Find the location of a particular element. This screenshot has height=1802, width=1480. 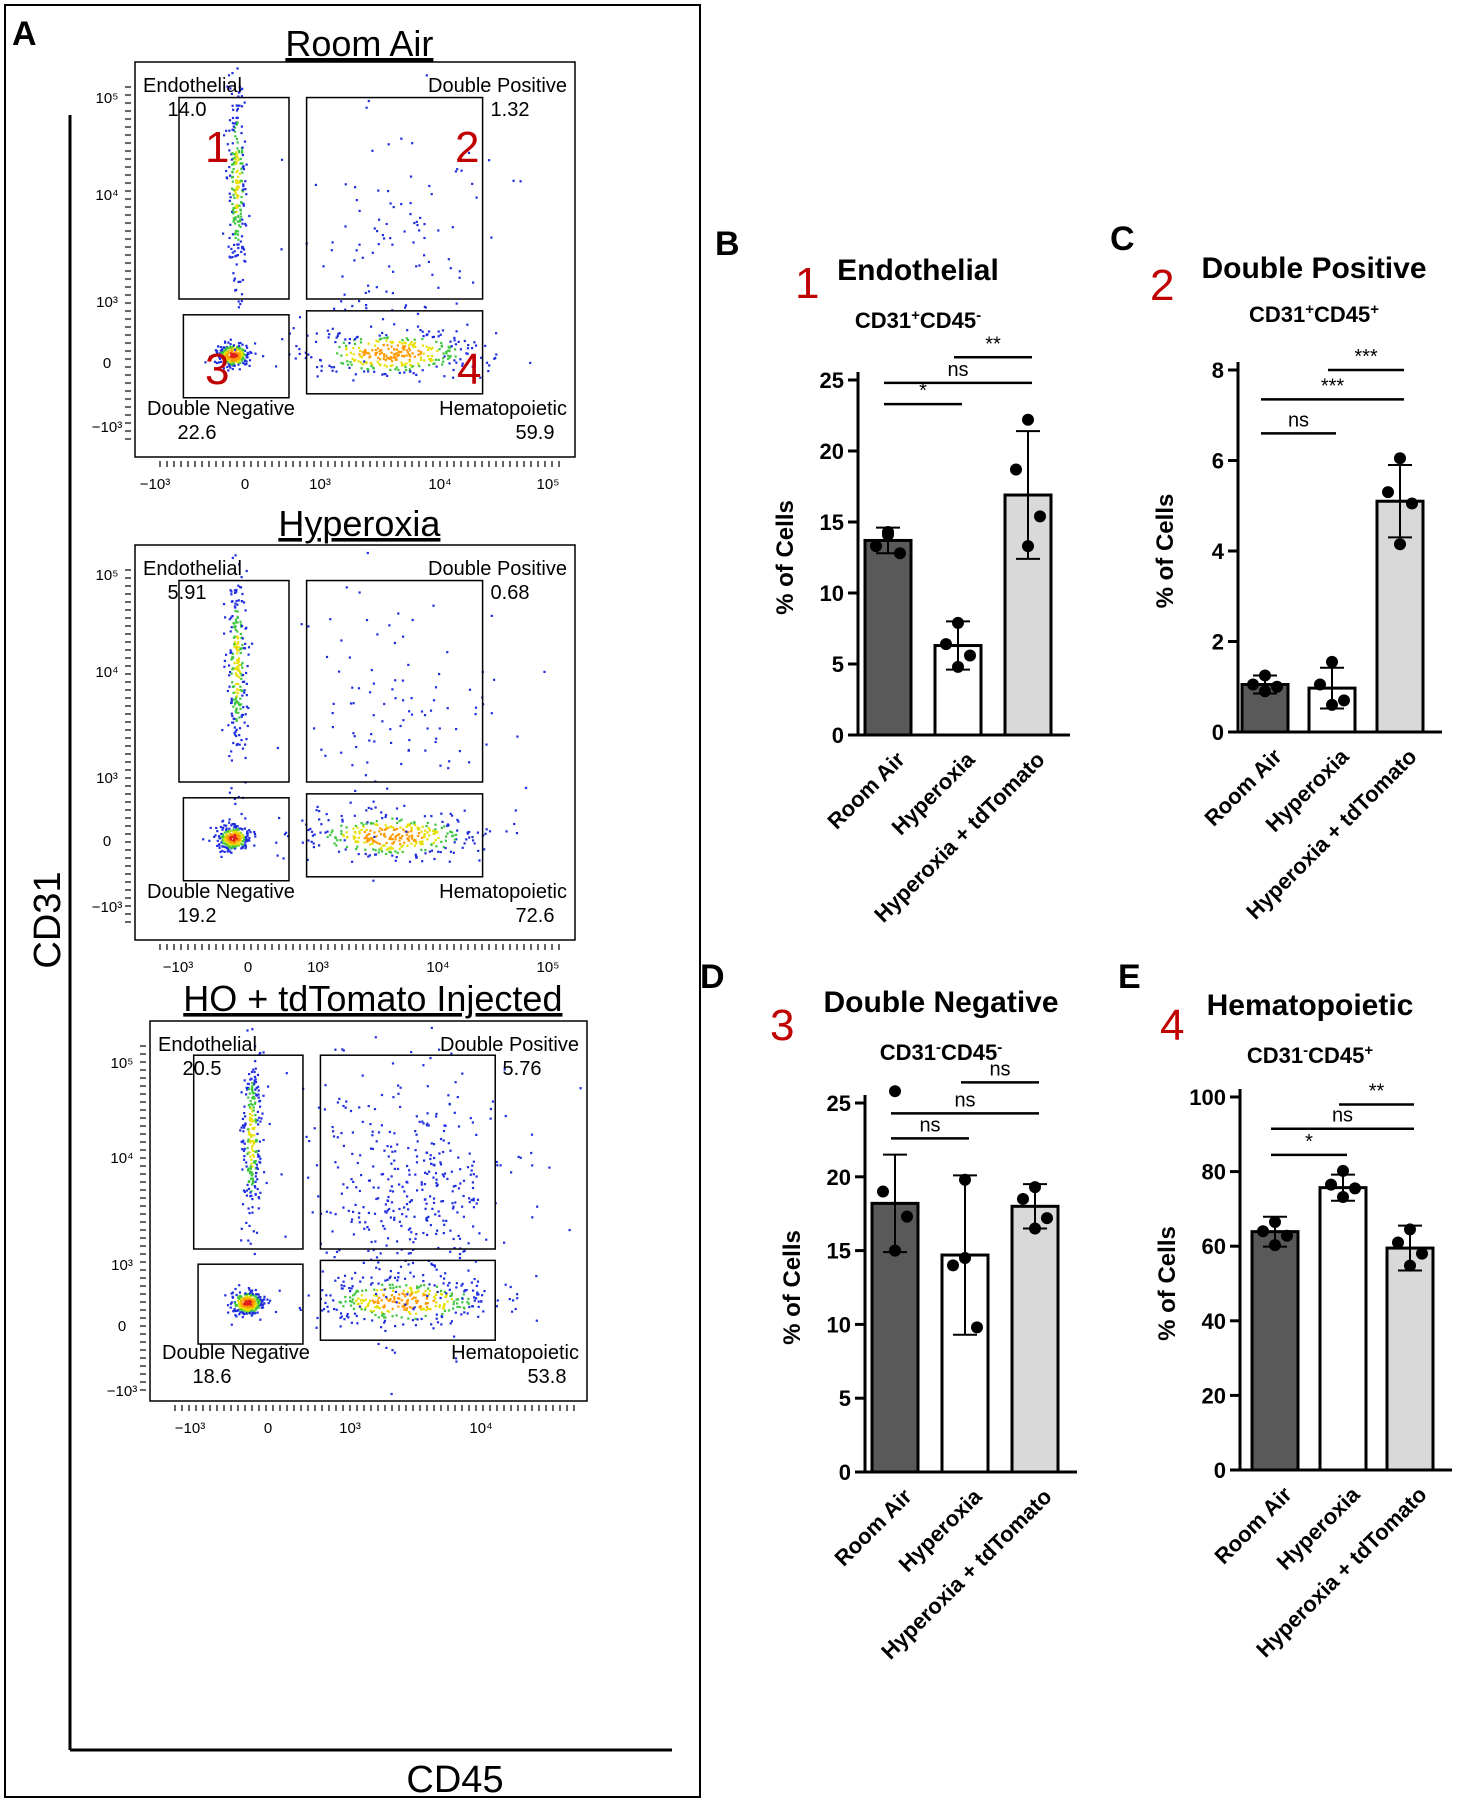

y-tick-label: −10³ is located at coordinates (107, 907).